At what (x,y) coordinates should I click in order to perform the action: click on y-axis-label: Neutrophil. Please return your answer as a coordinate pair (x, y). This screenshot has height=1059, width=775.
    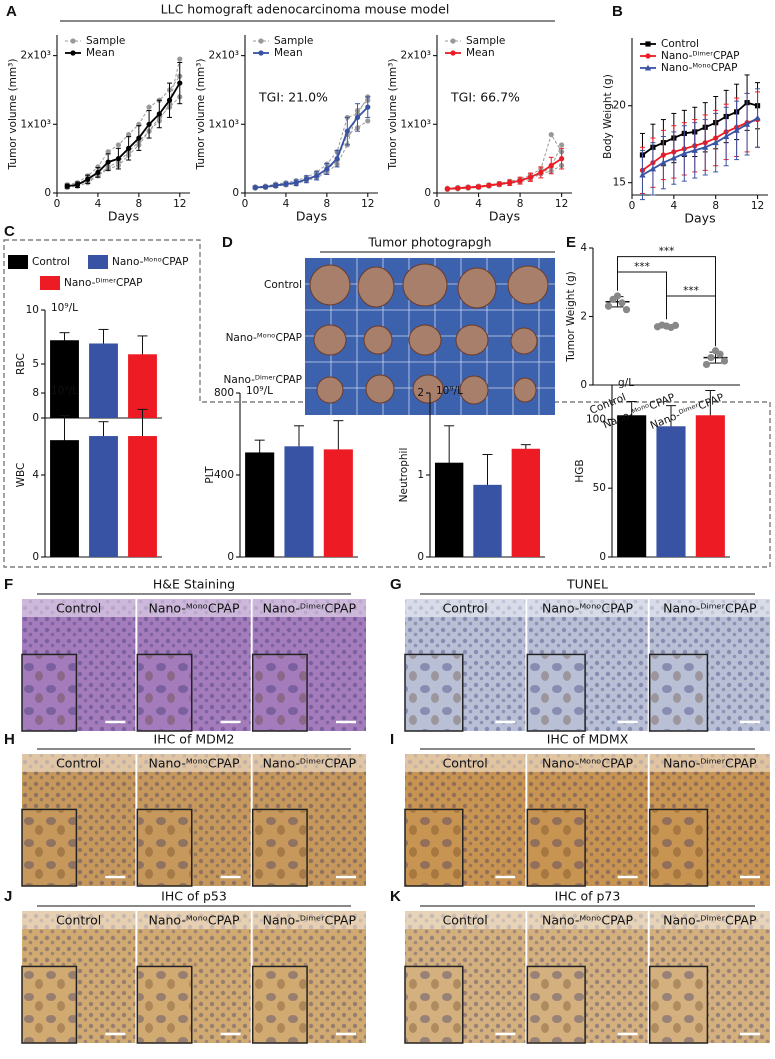
    Looking at the image, I should click on (404, 475).